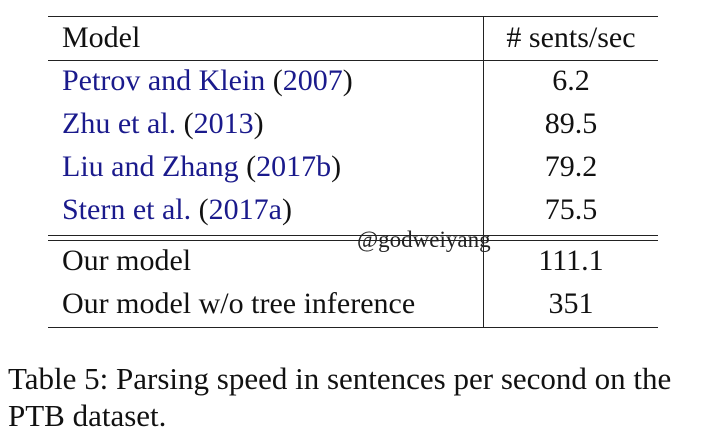 The width and height of the screenshot is (708, 444). I want to click on table-row-model: Our model w/o tree inference, so click(239, 303).